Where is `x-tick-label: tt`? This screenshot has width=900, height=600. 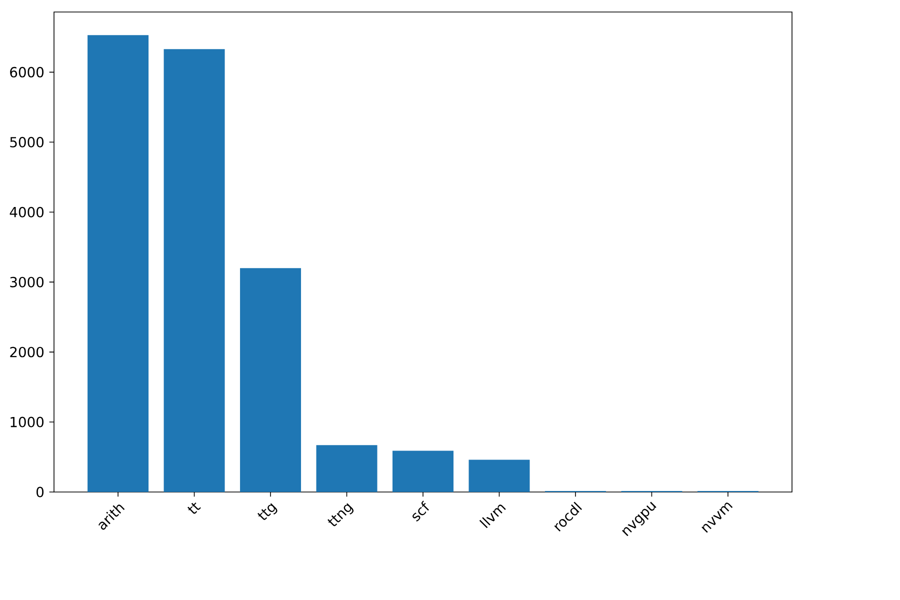 x-tick-label: tt is located at coordinates (194, 508).